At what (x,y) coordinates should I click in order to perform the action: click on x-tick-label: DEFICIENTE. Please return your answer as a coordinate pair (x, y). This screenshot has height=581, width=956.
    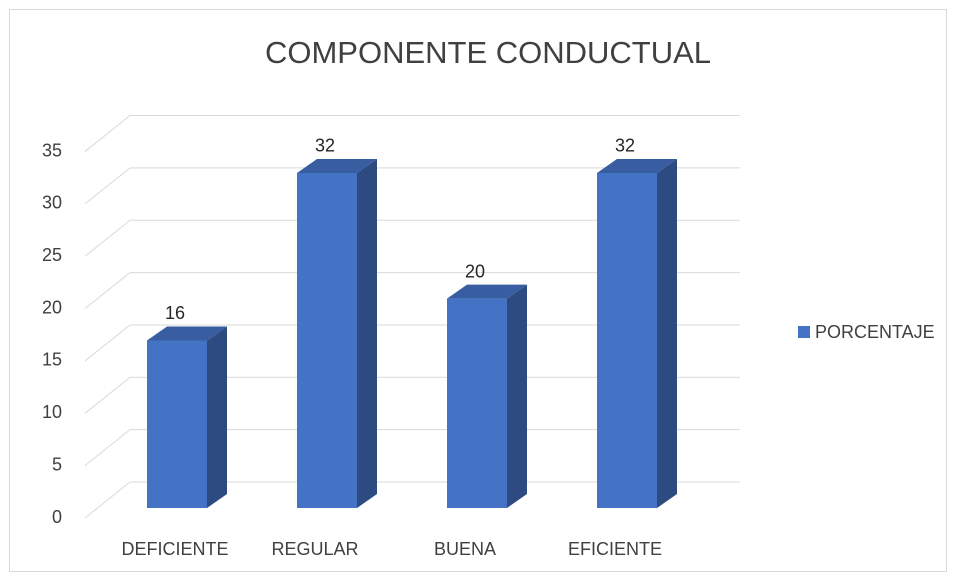
    Looking at the image, I should click on (174, 549).